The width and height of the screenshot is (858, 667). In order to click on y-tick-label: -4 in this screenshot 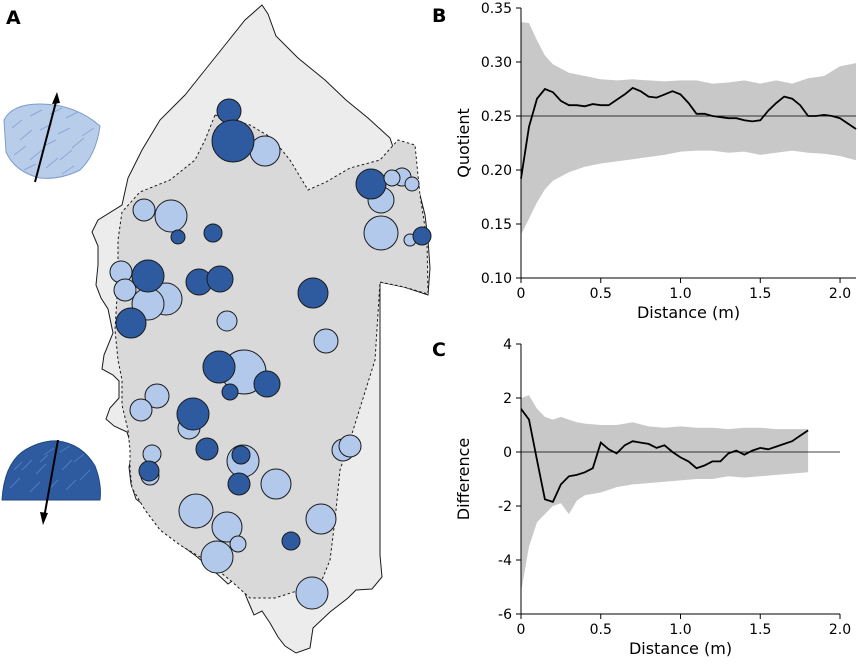, I will do `click(505, 561)`.